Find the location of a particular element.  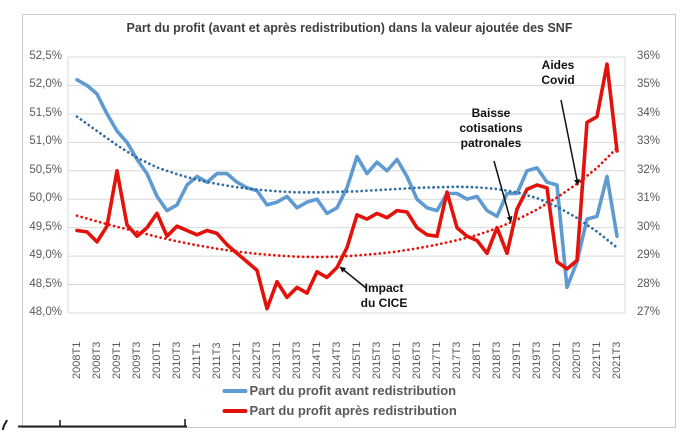

left-axis-tick-label: 48,5% is located at coordinates (45, 283).